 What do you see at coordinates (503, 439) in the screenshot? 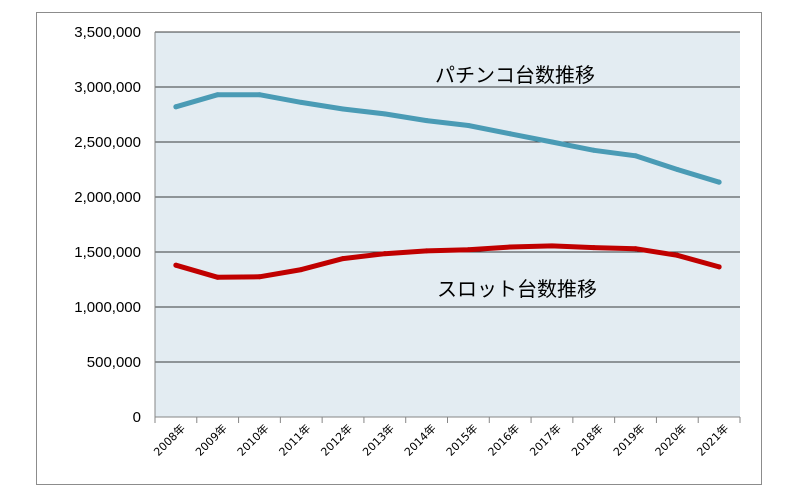
I see `x-tick-label: 2016年` at bounding box center [503, 439].